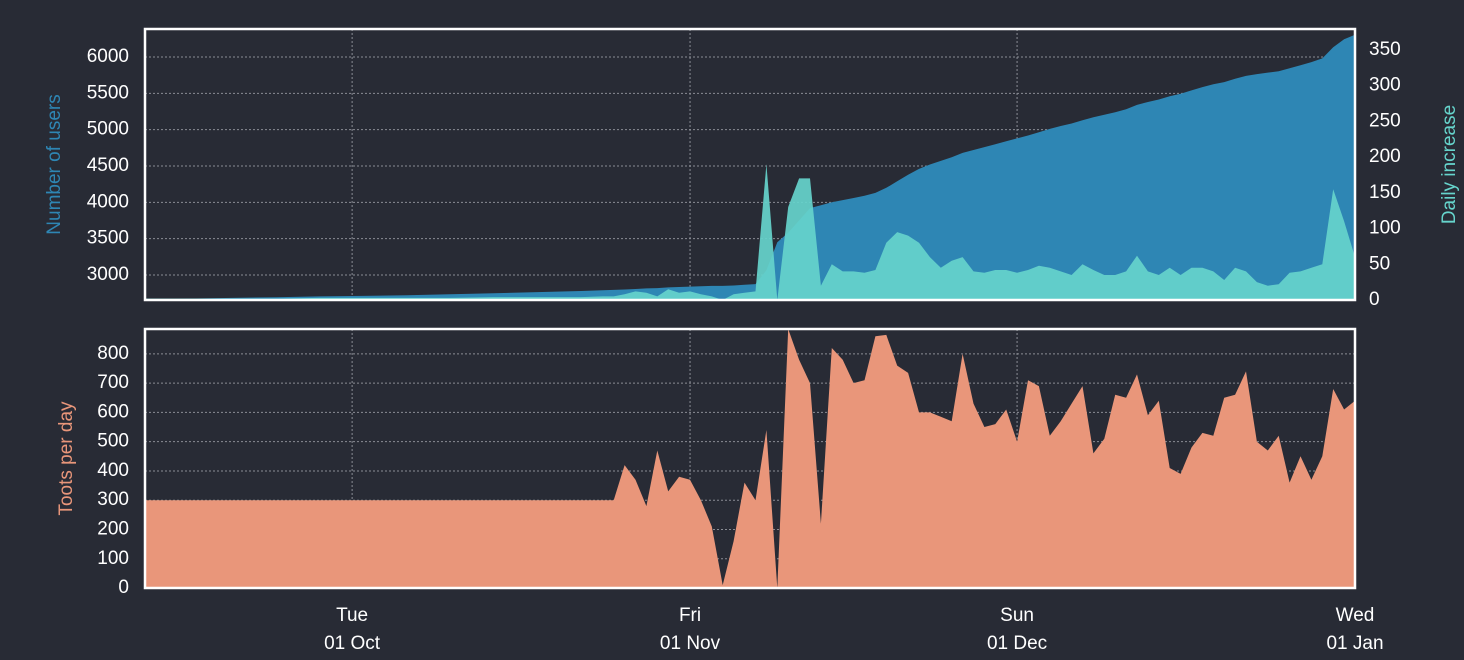  I want to click on y-tick-label: 300, so click(113, 499).